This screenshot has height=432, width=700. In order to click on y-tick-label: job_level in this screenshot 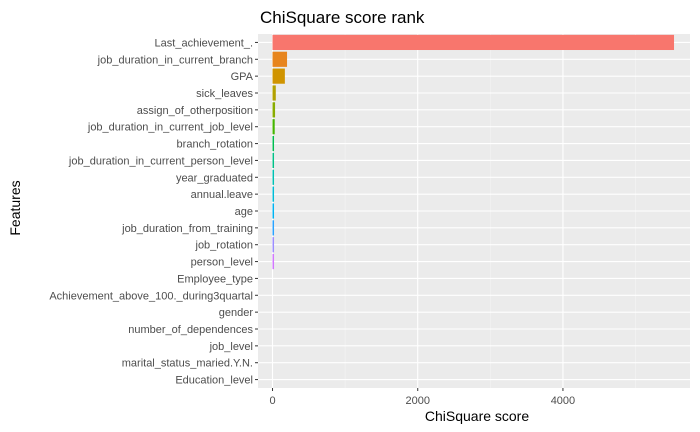, I will do `click(231, 347)`.